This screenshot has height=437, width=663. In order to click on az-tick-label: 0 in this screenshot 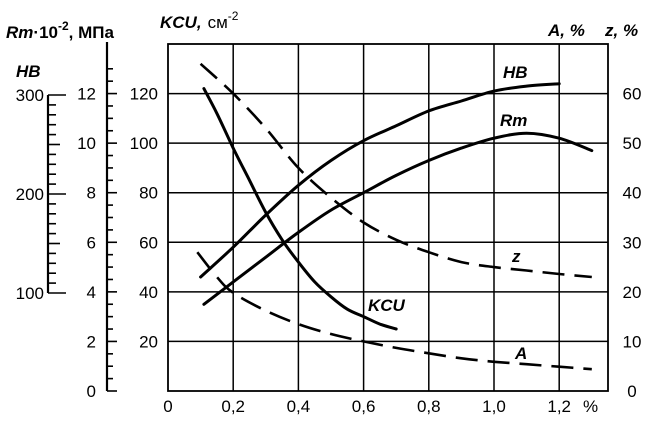, I will do `click(631, 391)`.